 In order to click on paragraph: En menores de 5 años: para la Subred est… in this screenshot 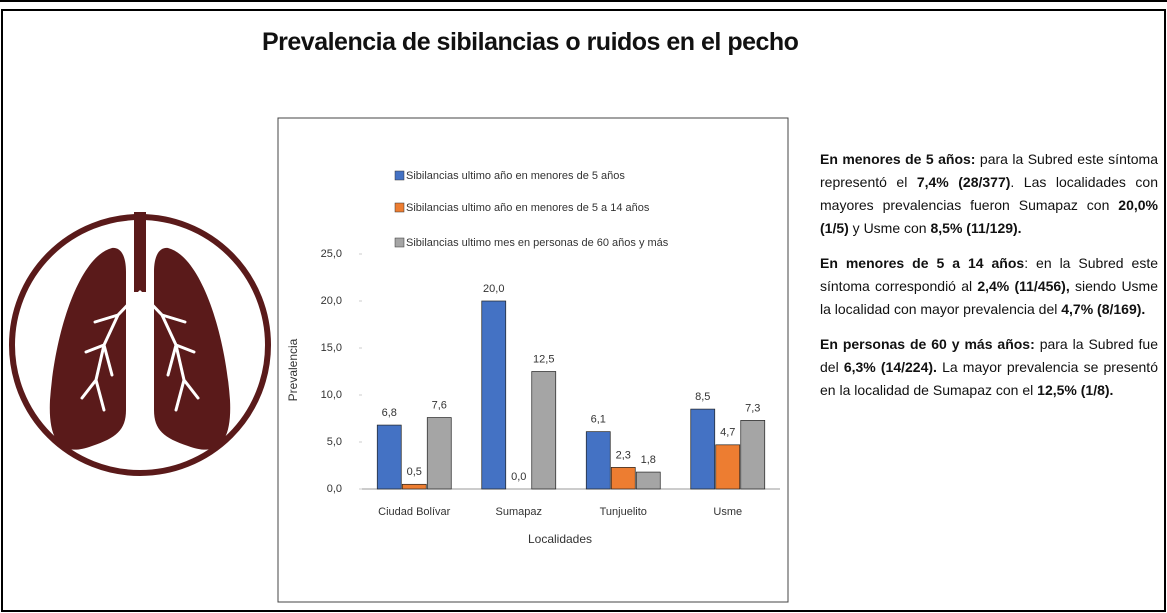, I will do `click(989, 194)`.